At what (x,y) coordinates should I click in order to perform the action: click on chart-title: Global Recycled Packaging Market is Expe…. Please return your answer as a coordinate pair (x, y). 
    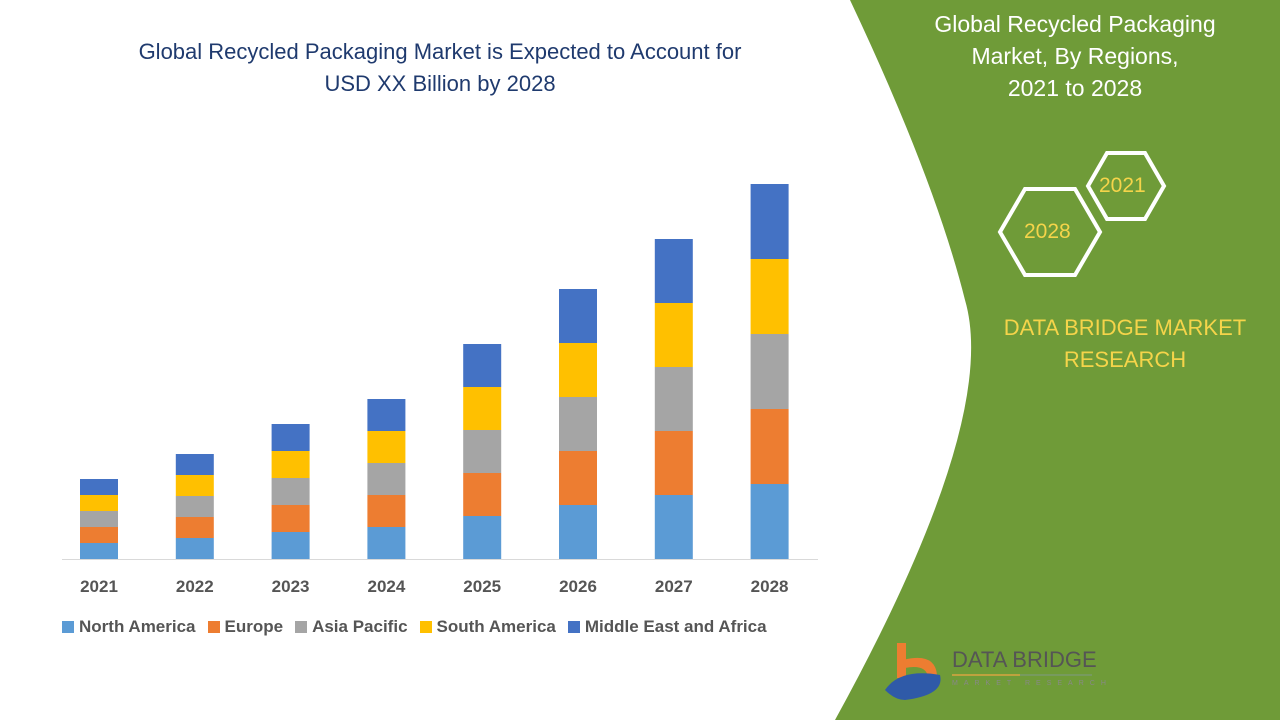
    Looking at the image, I should click on (440, 68).